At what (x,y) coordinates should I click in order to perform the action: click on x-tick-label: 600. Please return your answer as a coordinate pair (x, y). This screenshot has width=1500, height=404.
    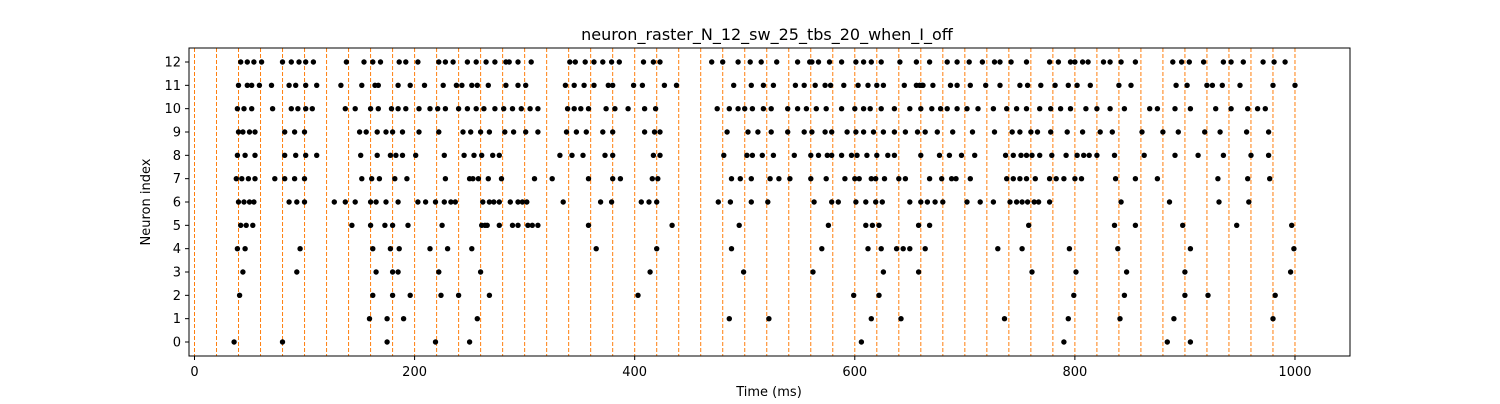
    Looking at the image, I should click on (854, 372).